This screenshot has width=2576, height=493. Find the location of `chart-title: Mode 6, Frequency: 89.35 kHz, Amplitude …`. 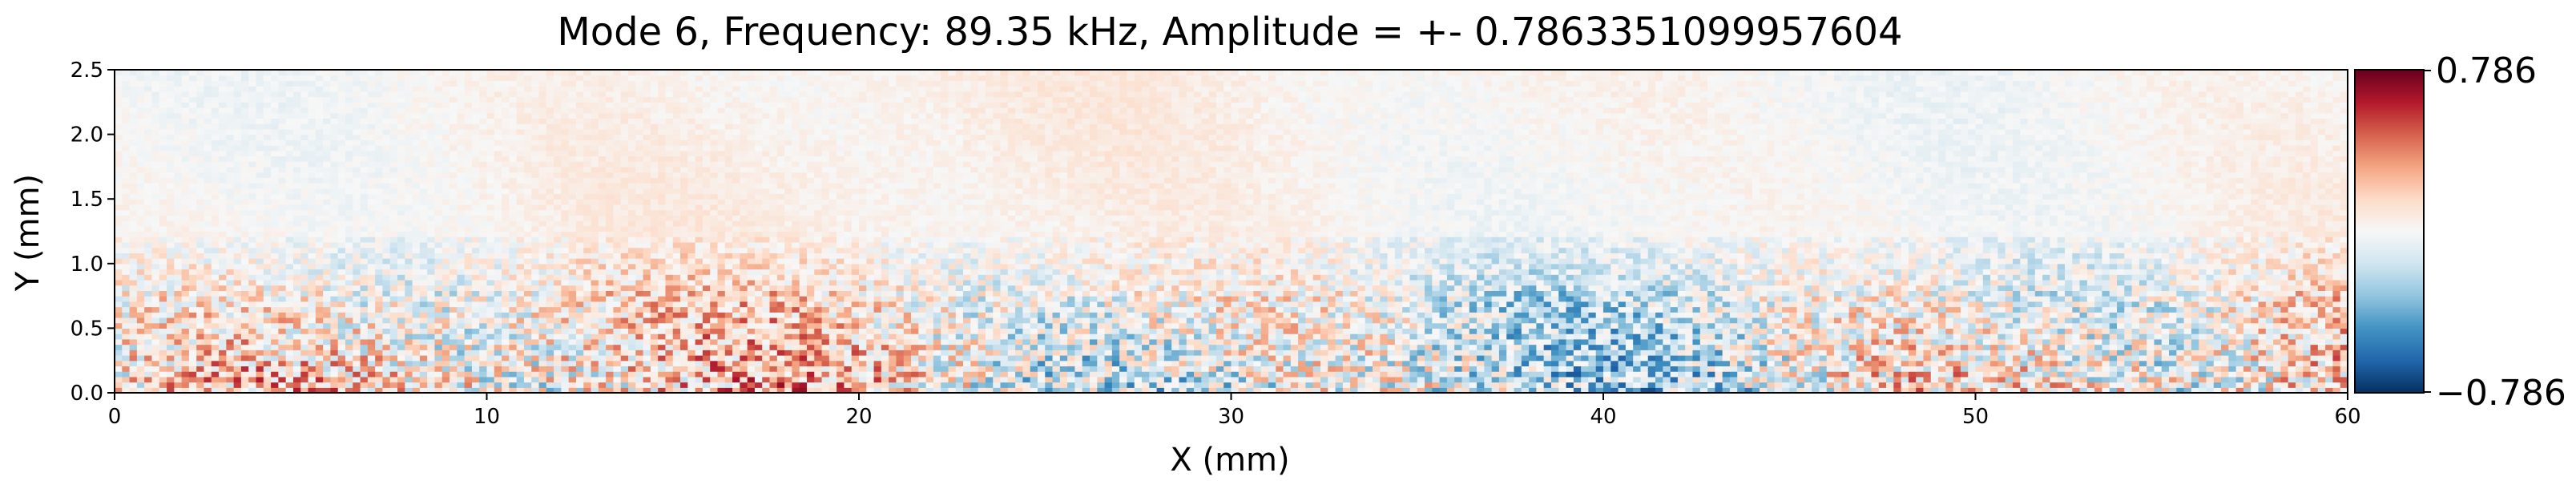

chart-title: Mode 6, Frequency: 89.35 kHz, Amplitude … is located at coordinates (1229, 32).